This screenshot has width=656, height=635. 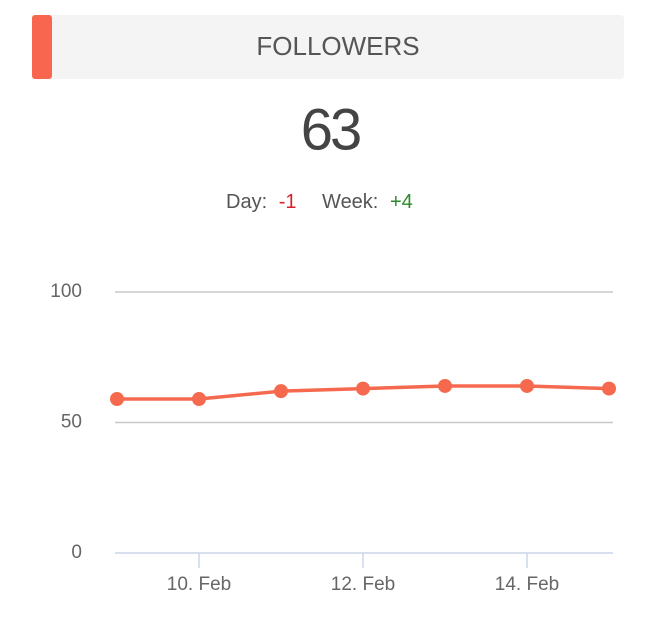 I want to click on day-label: Day:, so click(x=246, y=202).